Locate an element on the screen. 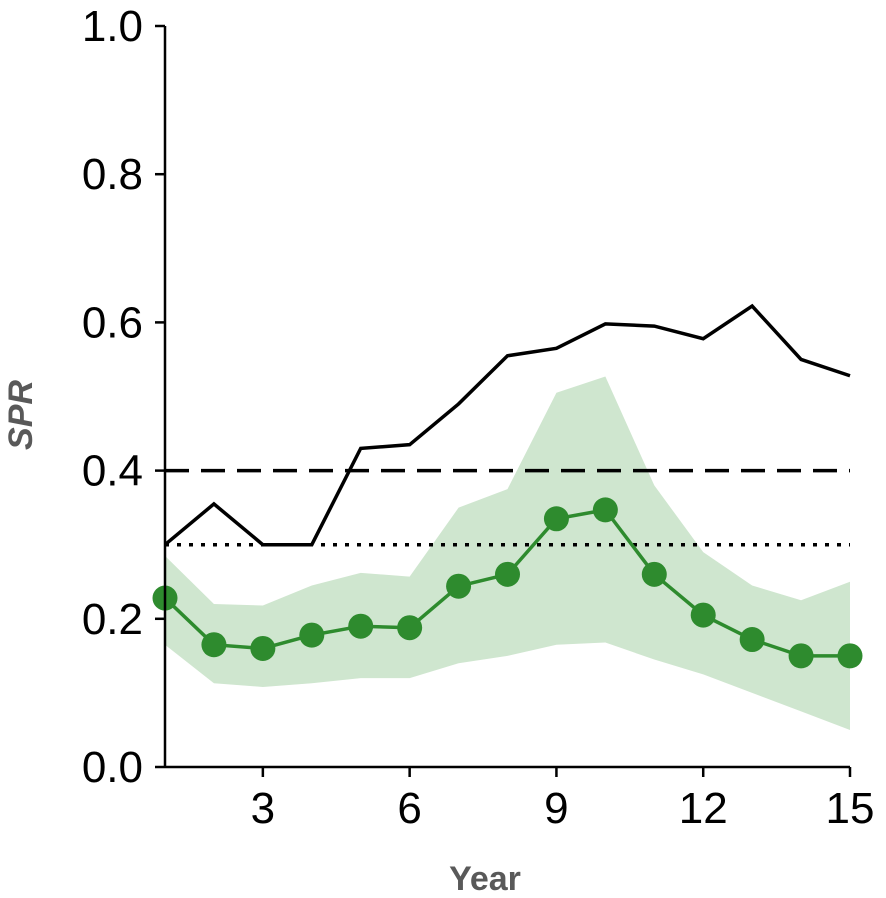 The image size is (886, 898). y-tick-label: 0.8 is located at coordinates (112, 174).